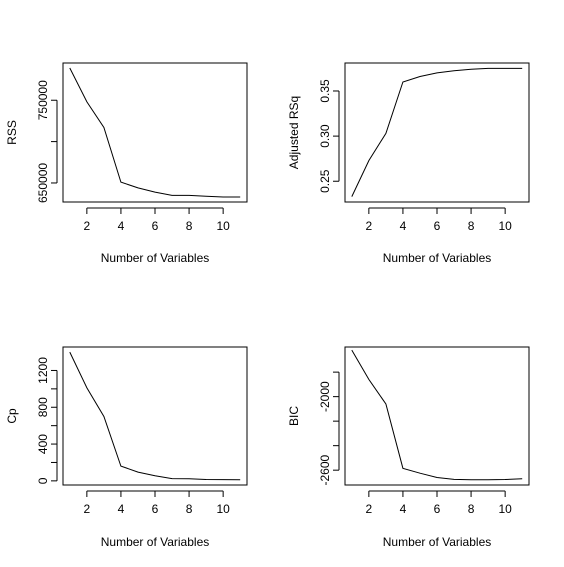  Describe the element at coordinates (294, 416) in the screenshot. I see `y-axis-title: BIC` at that location.